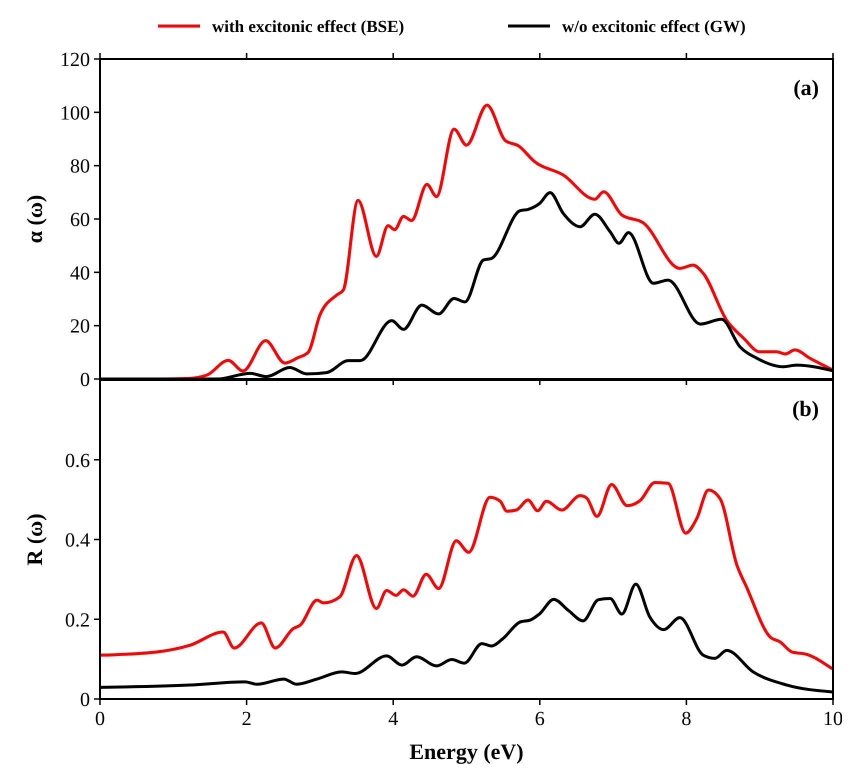  Describe the element at coordinates (247, 719) in the screenshot. I see `x-tick-label: 2` at that location.